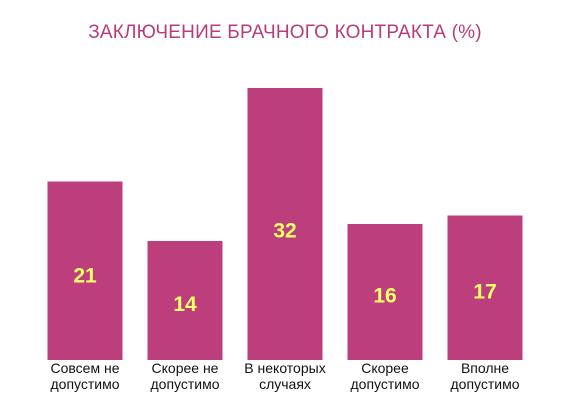 The image size is (570, 400). Describe the element at coordinates (85, 275) in the screenshot. I see `bar-value-label-1: 21` at that location.